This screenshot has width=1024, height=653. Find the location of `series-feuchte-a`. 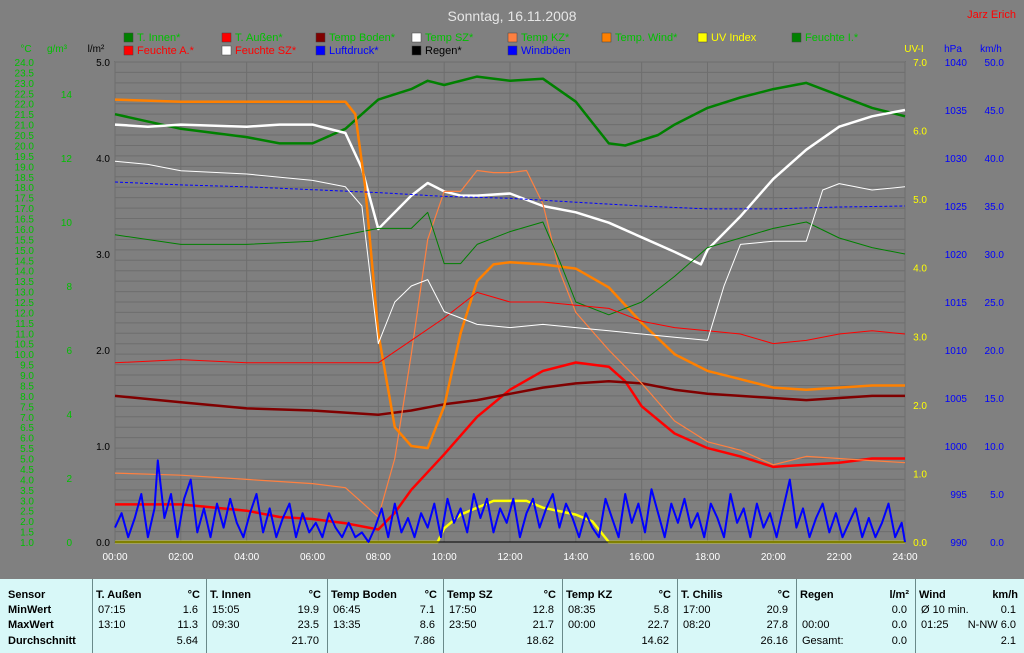

series-feuchte-a is located at coordinates (510, 327).